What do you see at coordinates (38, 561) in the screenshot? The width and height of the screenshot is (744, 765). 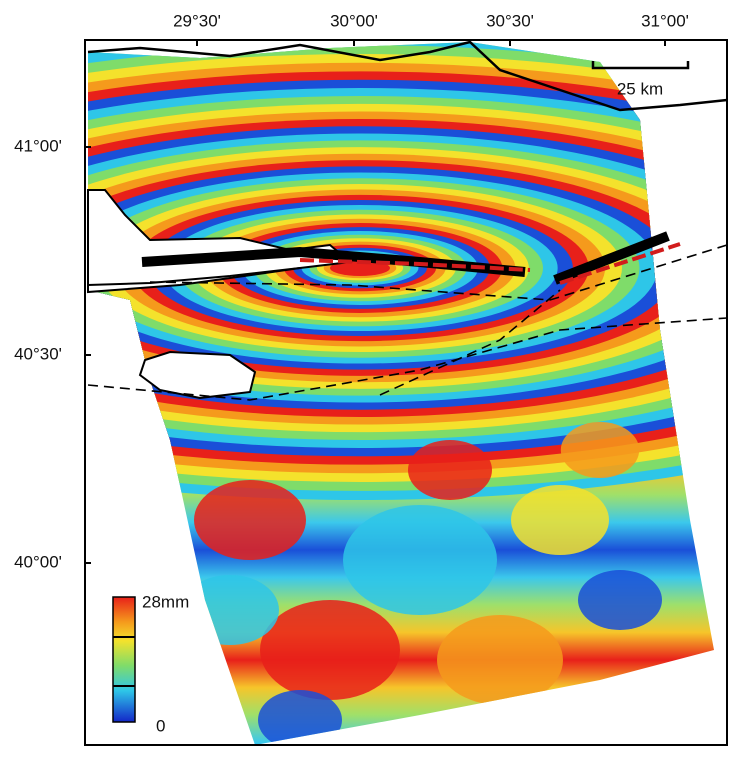 I see `y-tick-label: 40°00'` at bounding box center [38, 561].